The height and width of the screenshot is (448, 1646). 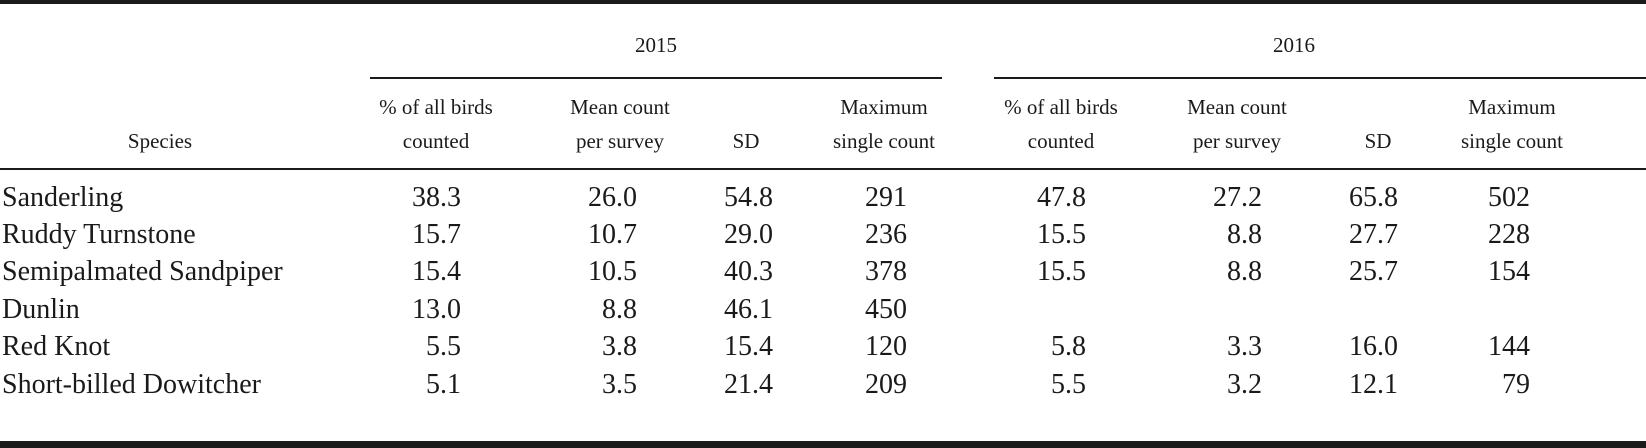 I want to click on value-cell: 46.1, so click(x=748, y=309).